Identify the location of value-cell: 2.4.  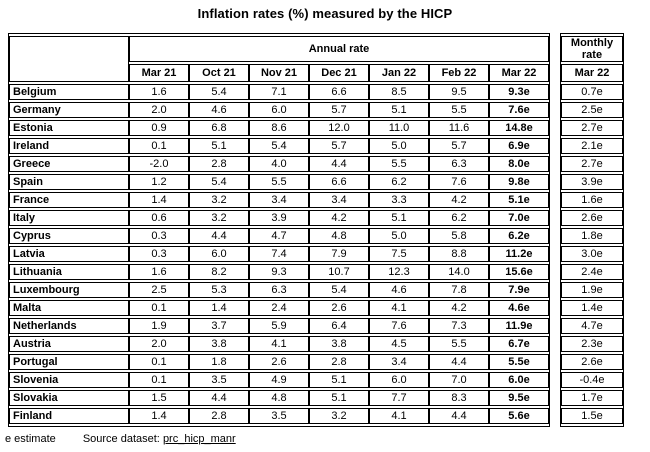
(279, 308).